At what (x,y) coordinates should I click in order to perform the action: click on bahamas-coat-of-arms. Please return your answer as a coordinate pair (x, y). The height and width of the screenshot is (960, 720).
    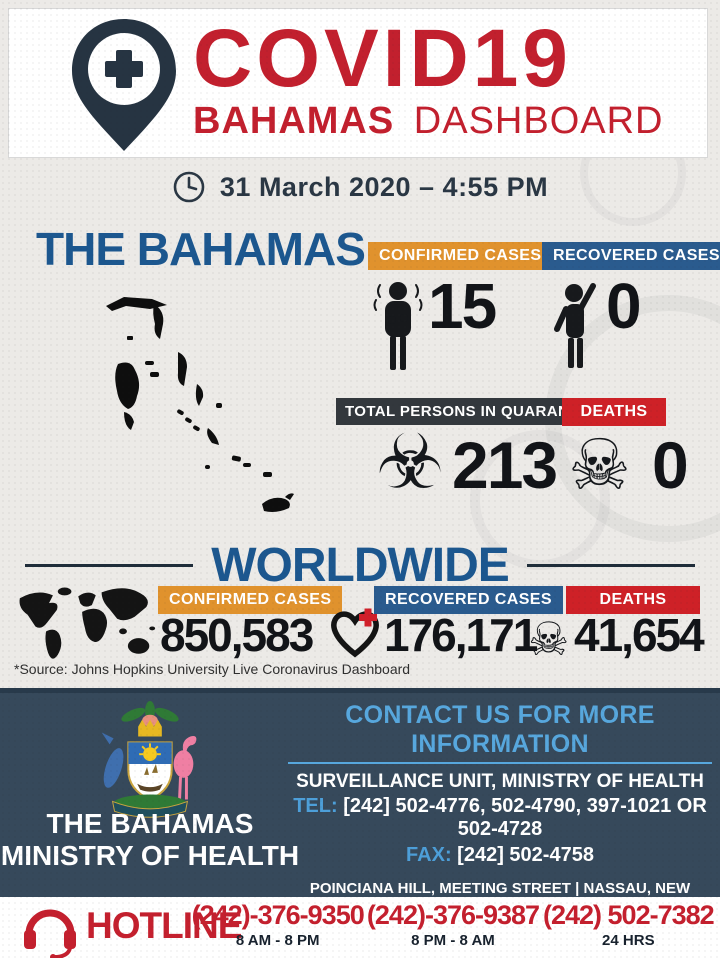
    Looking at the image, I should click on (149, 759).